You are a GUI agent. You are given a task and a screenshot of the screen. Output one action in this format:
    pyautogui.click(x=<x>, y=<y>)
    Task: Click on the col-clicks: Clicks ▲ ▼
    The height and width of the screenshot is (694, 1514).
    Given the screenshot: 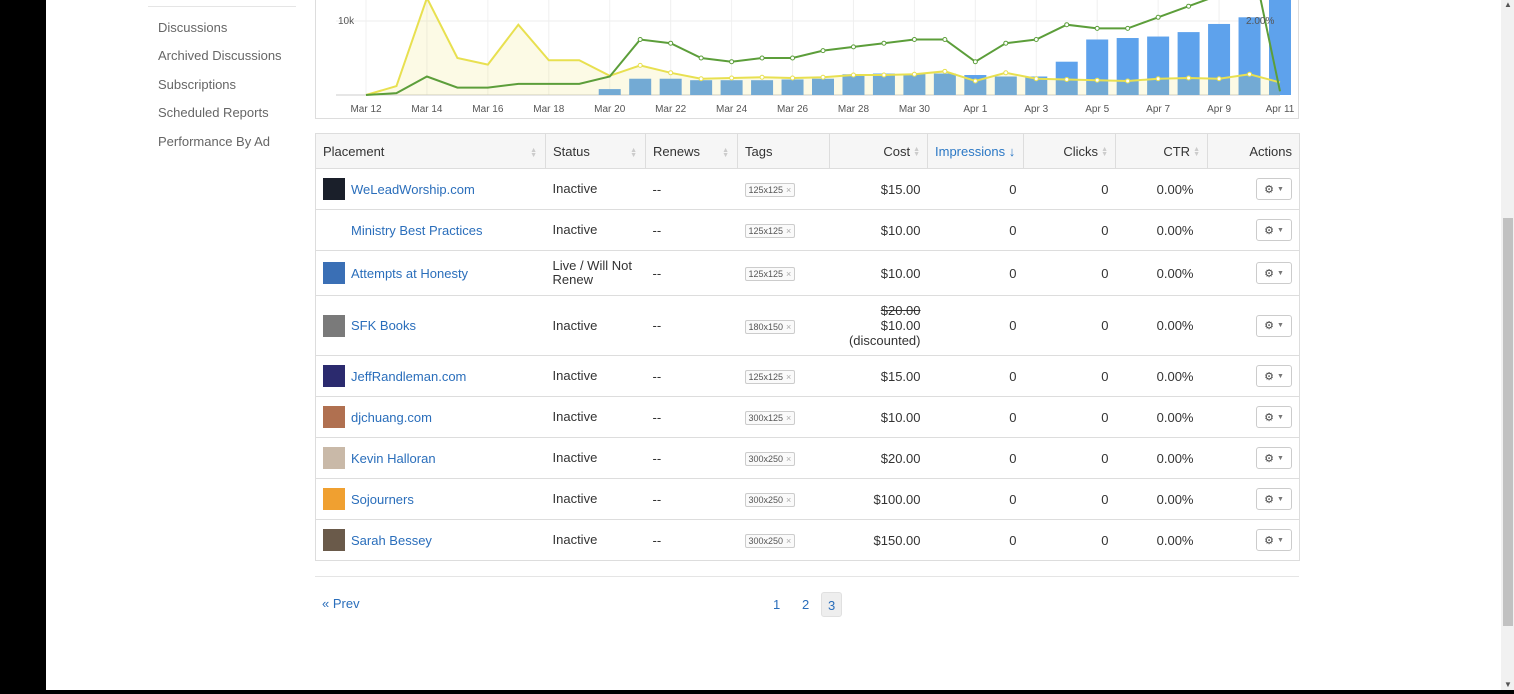 What is the action you would take?
    pyautogui.click(x=1069, y=151)
    